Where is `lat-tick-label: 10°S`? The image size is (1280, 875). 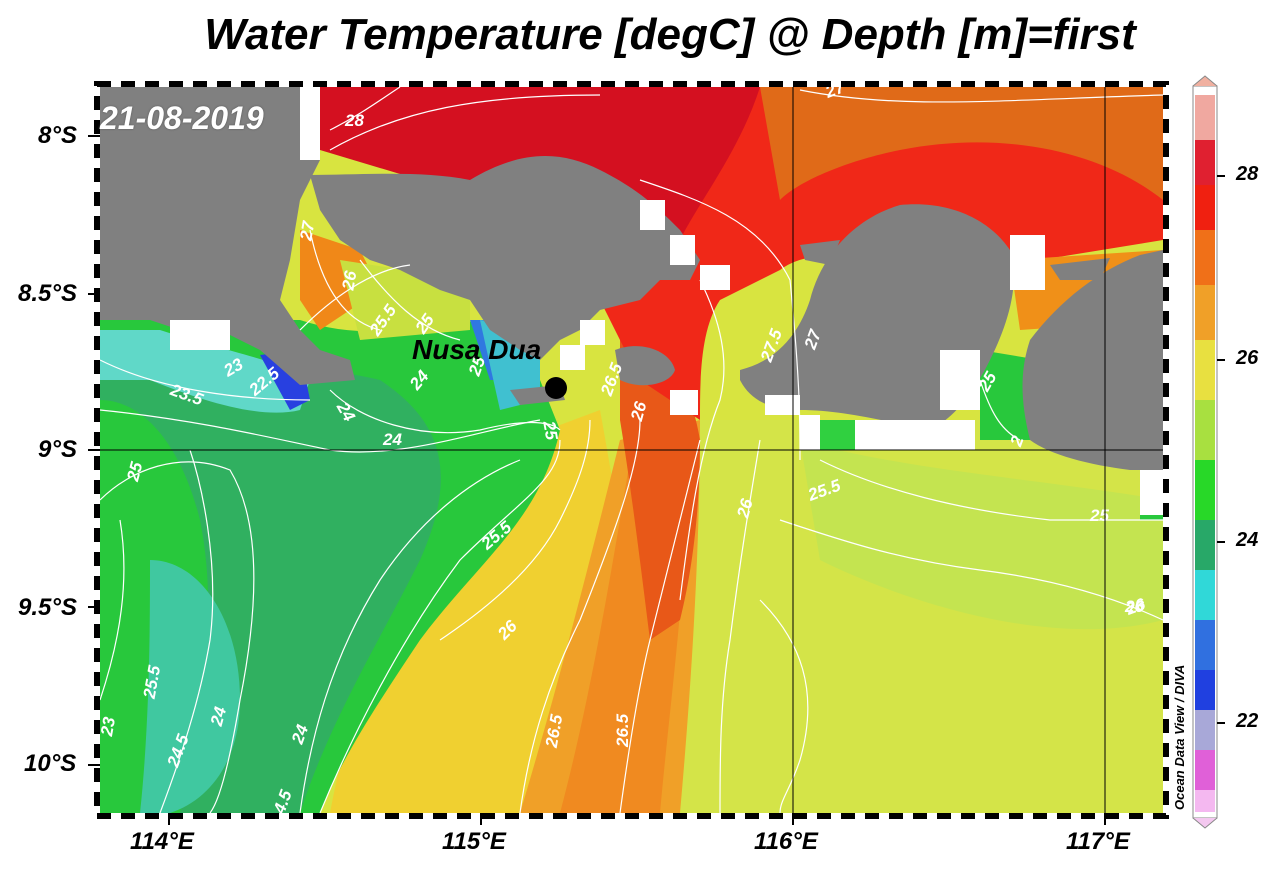
lat-tick-label: 10°S is located at coordinates (50, 763).